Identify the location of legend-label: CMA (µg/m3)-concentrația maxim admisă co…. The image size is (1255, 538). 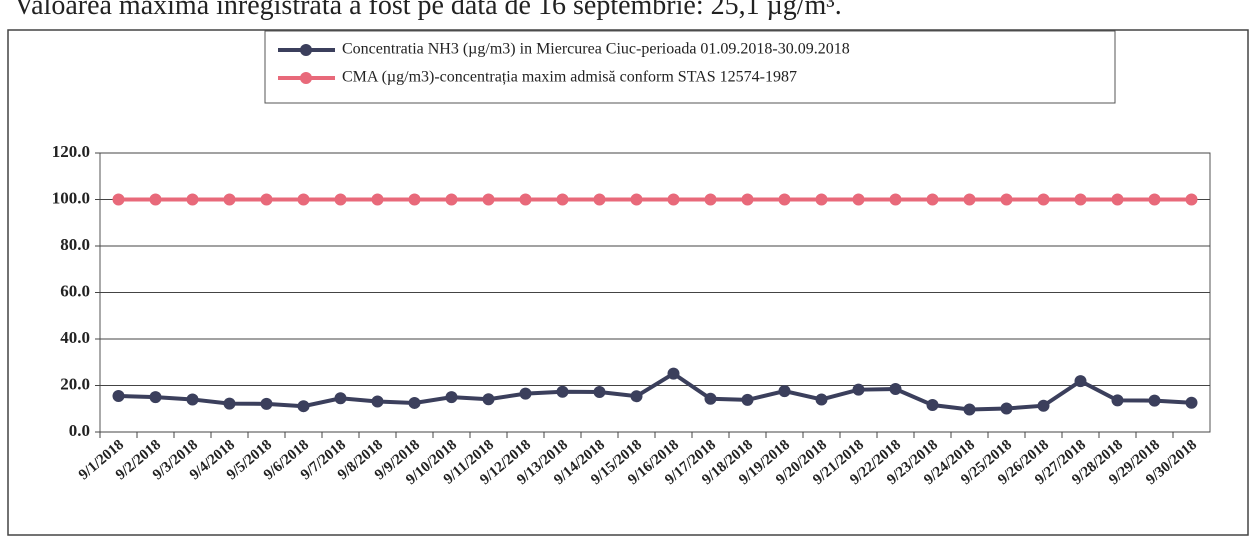
(569, 77).